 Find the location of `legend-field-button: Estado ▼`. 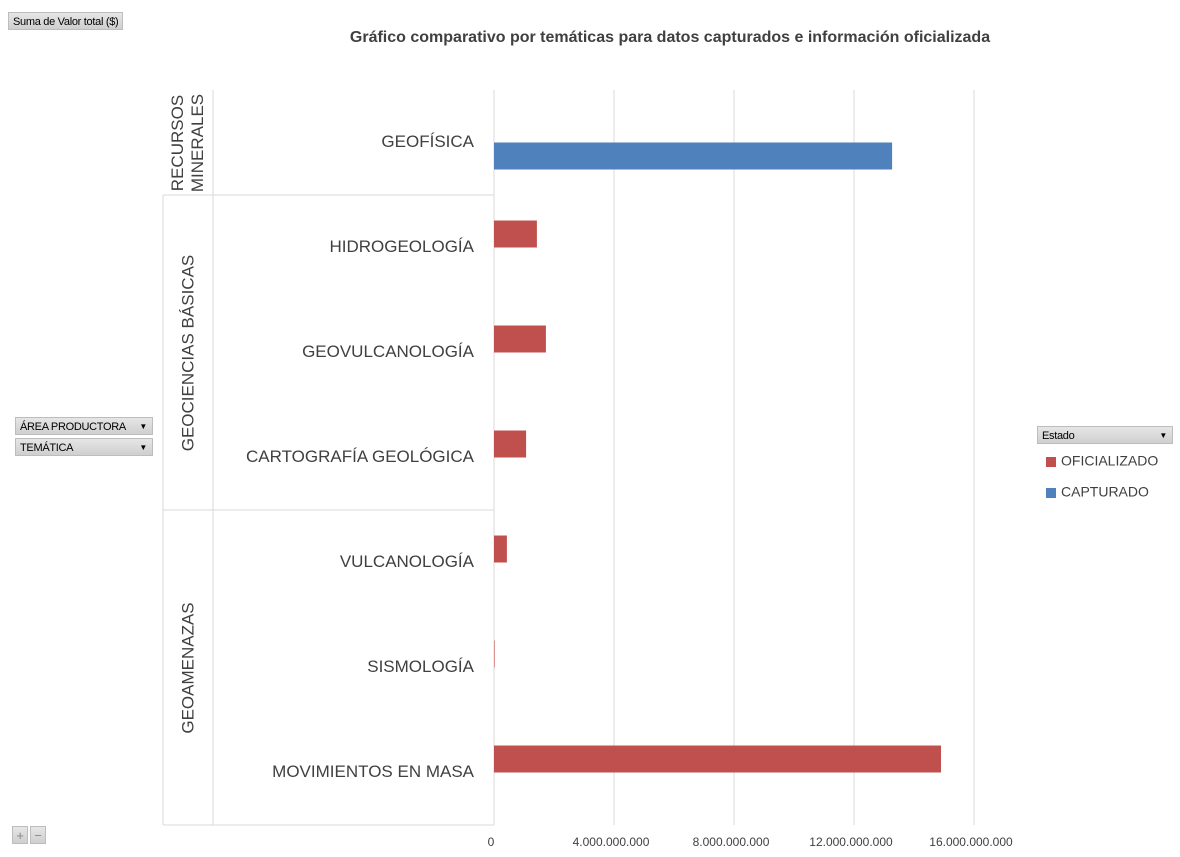

legend-field-button: Estado ▼ is located at coordinates (1105, 435).